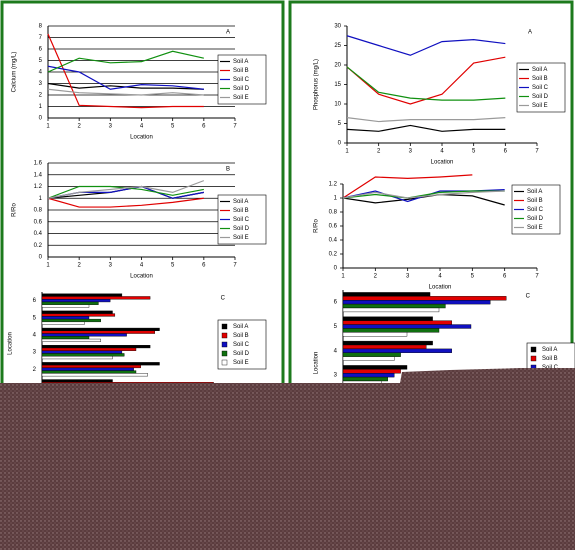  What do you see at coordinates (228, 170) in the screenshot?
I see `annotation: B` at bounding box center [228, 170].